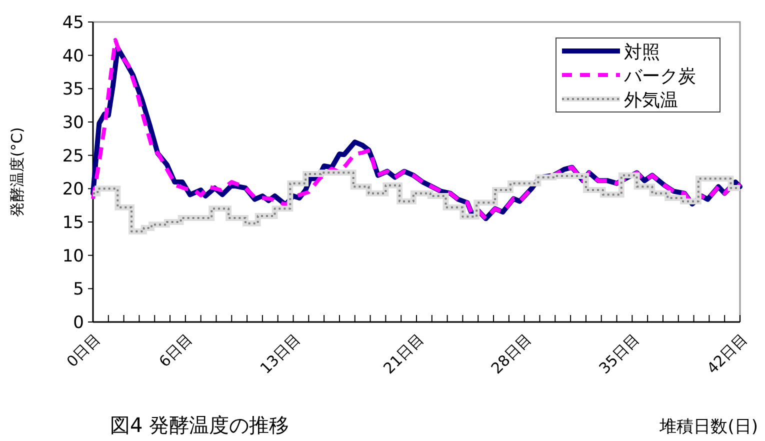 This screenshot has width=765, height=441. Describe the element at coordinates (280, 354) in the screenshot. I see `x-tick-label: 13日目` at that location.